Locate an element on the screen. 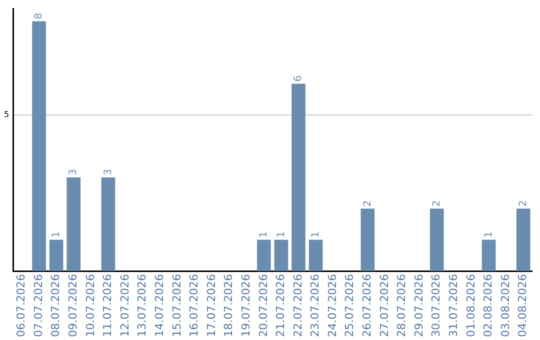 The height and width of the screenshot is (340, 540). x-tick-label: 06.07.2026 is located at coordinates (21, 306).